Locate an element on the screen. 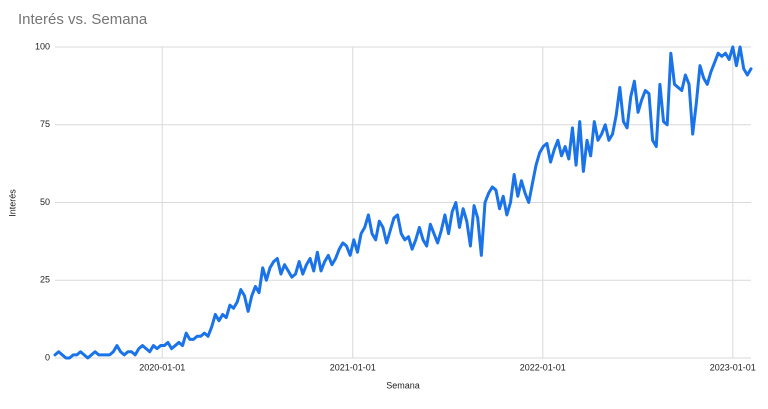  y-axis-title: Interés is located at coordinates (12, 203).